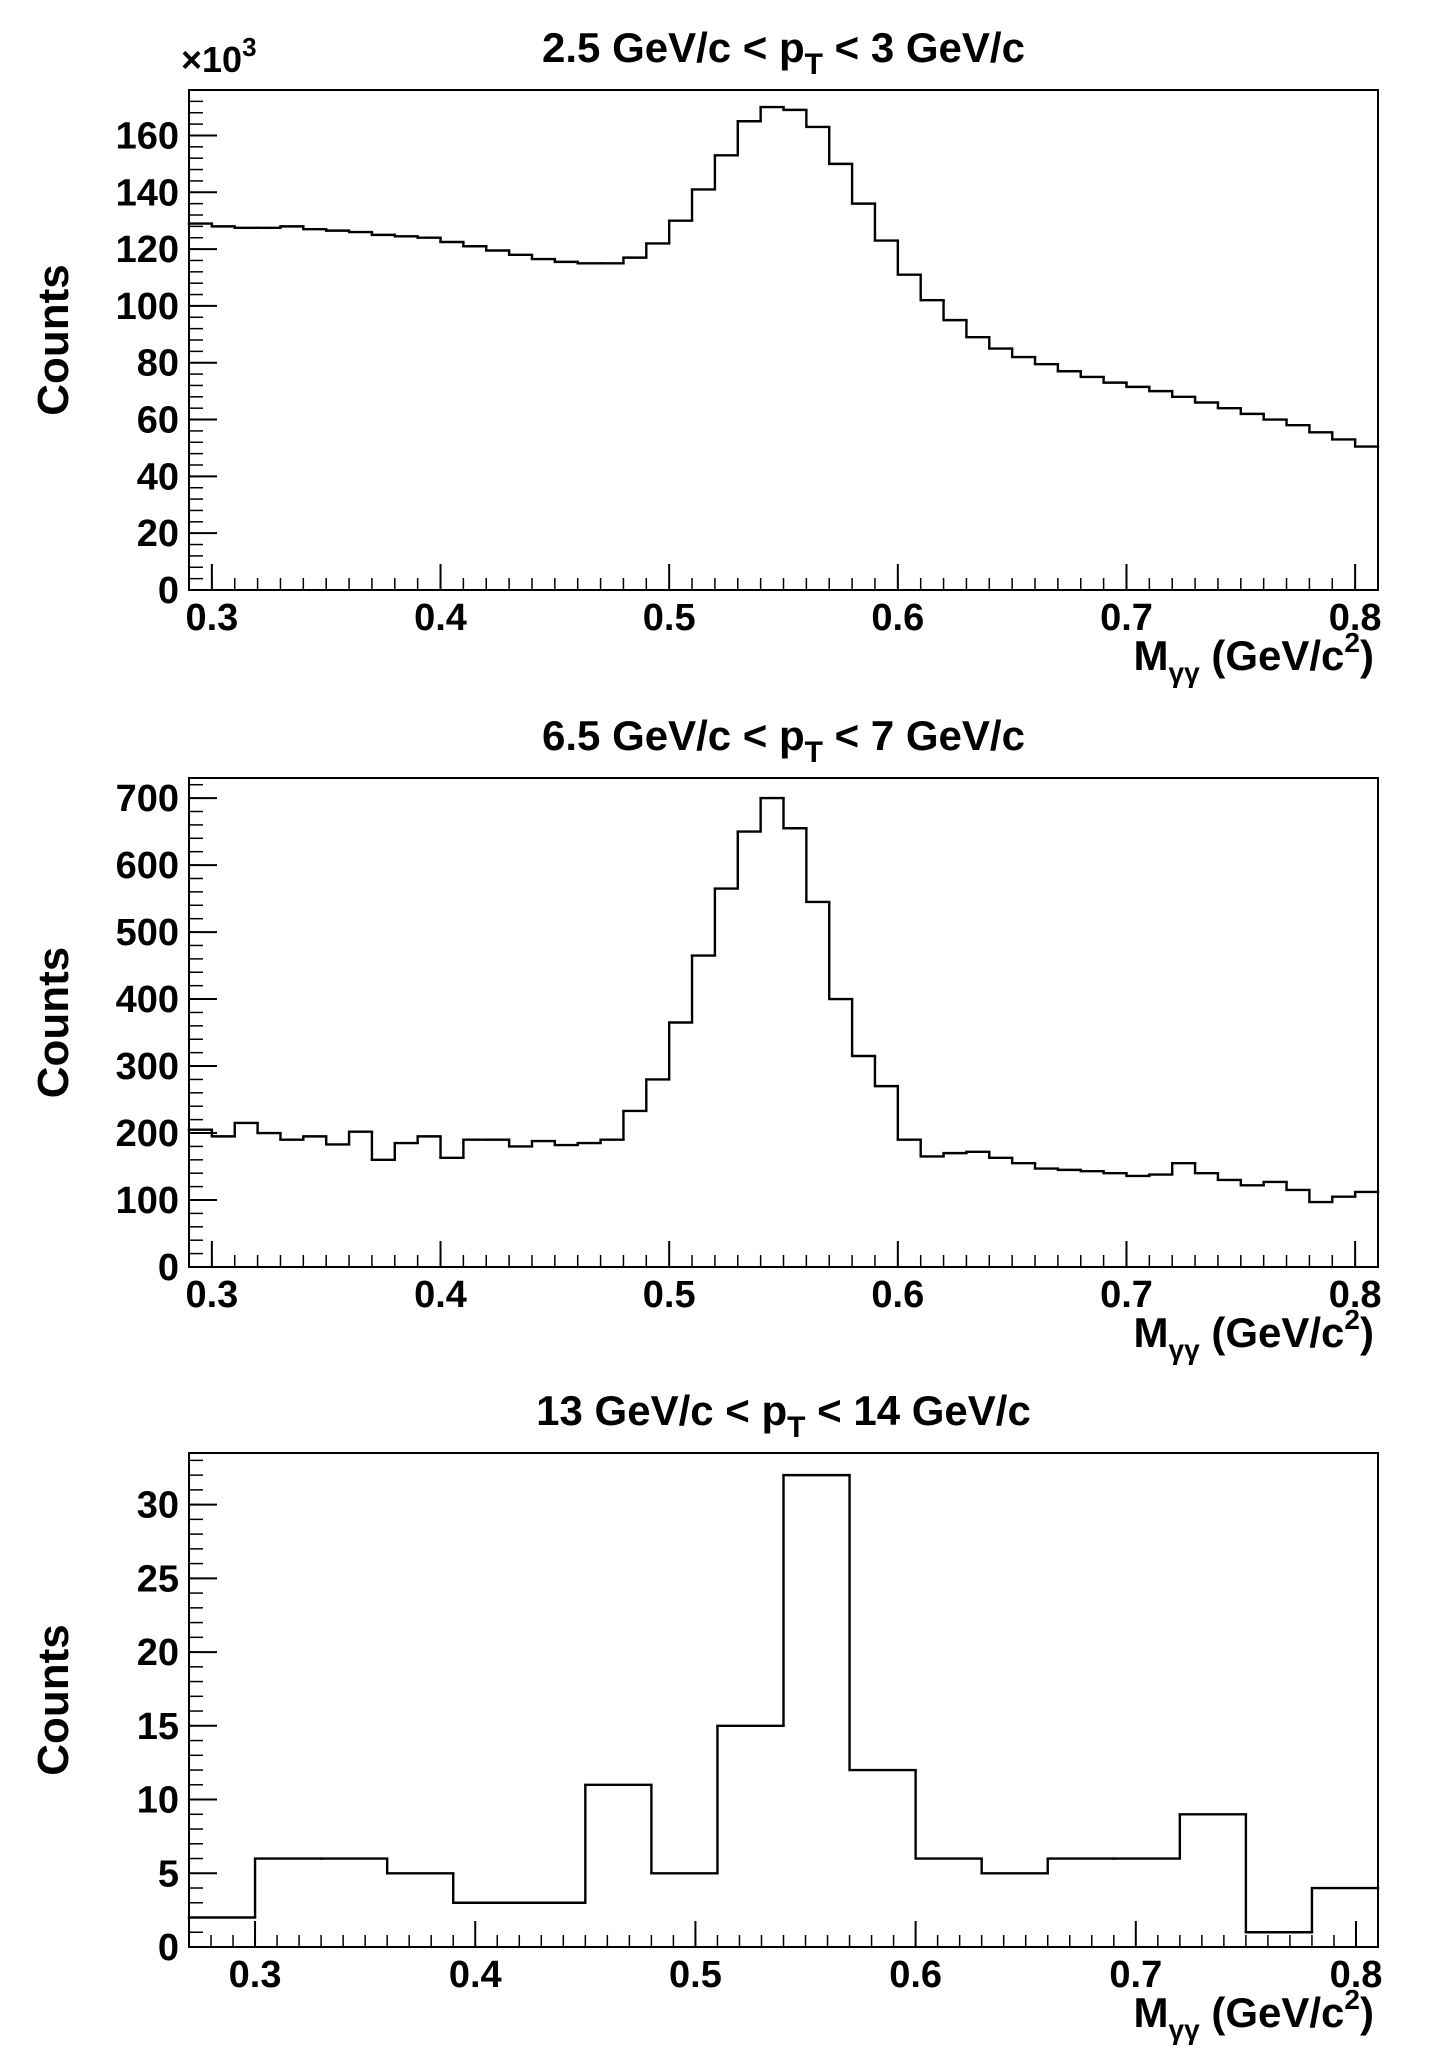 Image resolution: width=1439 pixels, height=2047 pixels. I want to click on y-tick-label: 5, so click(168, 1874).